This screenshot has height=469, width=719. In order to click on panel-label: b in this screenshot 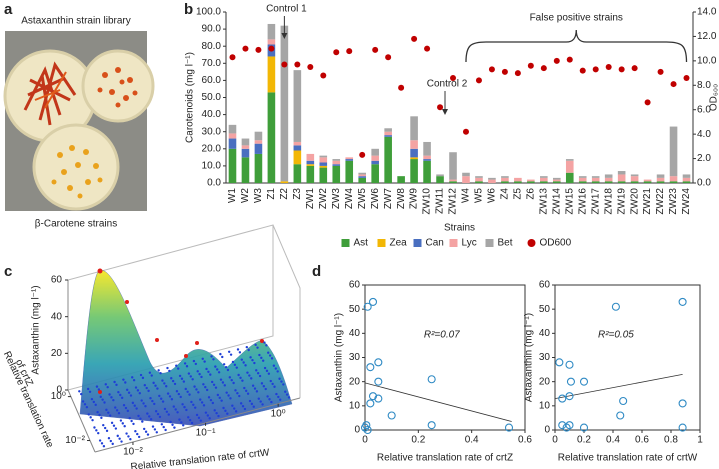, I will do `click(188, 9)`.